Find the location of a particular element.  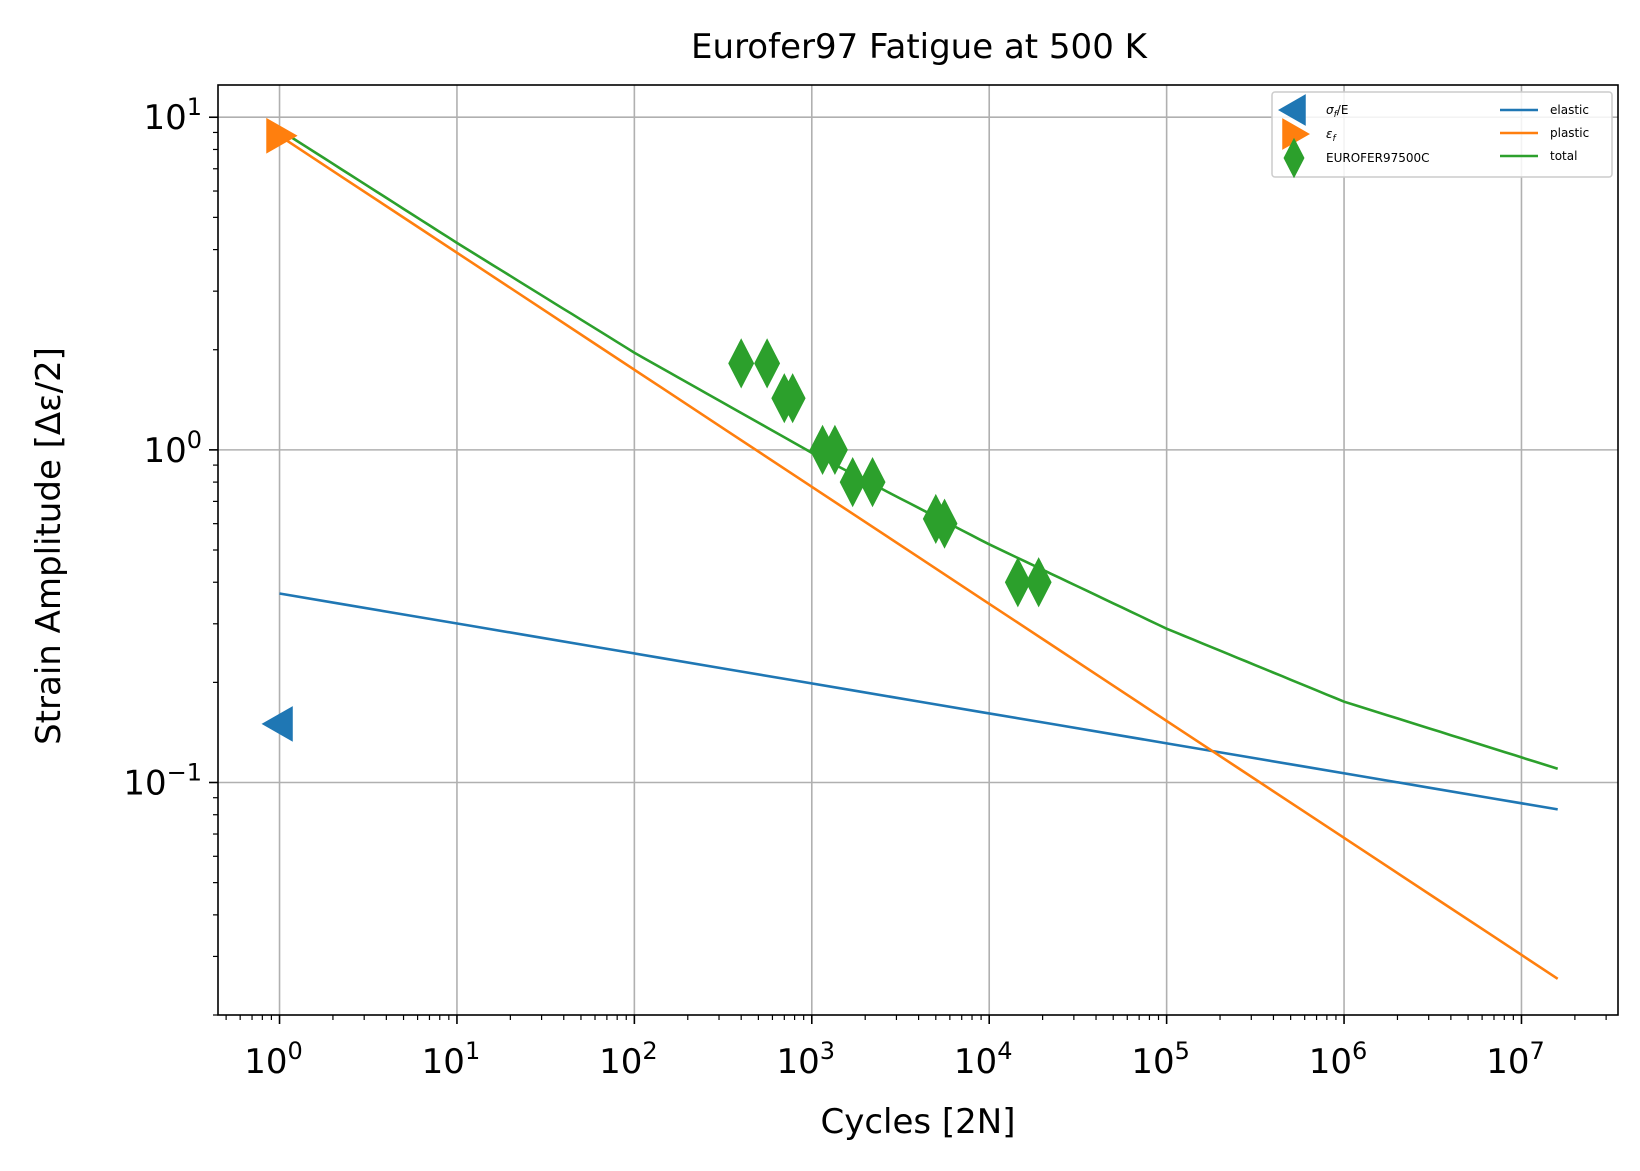

data-point-triangle-left is located at coordinates (277, 724).